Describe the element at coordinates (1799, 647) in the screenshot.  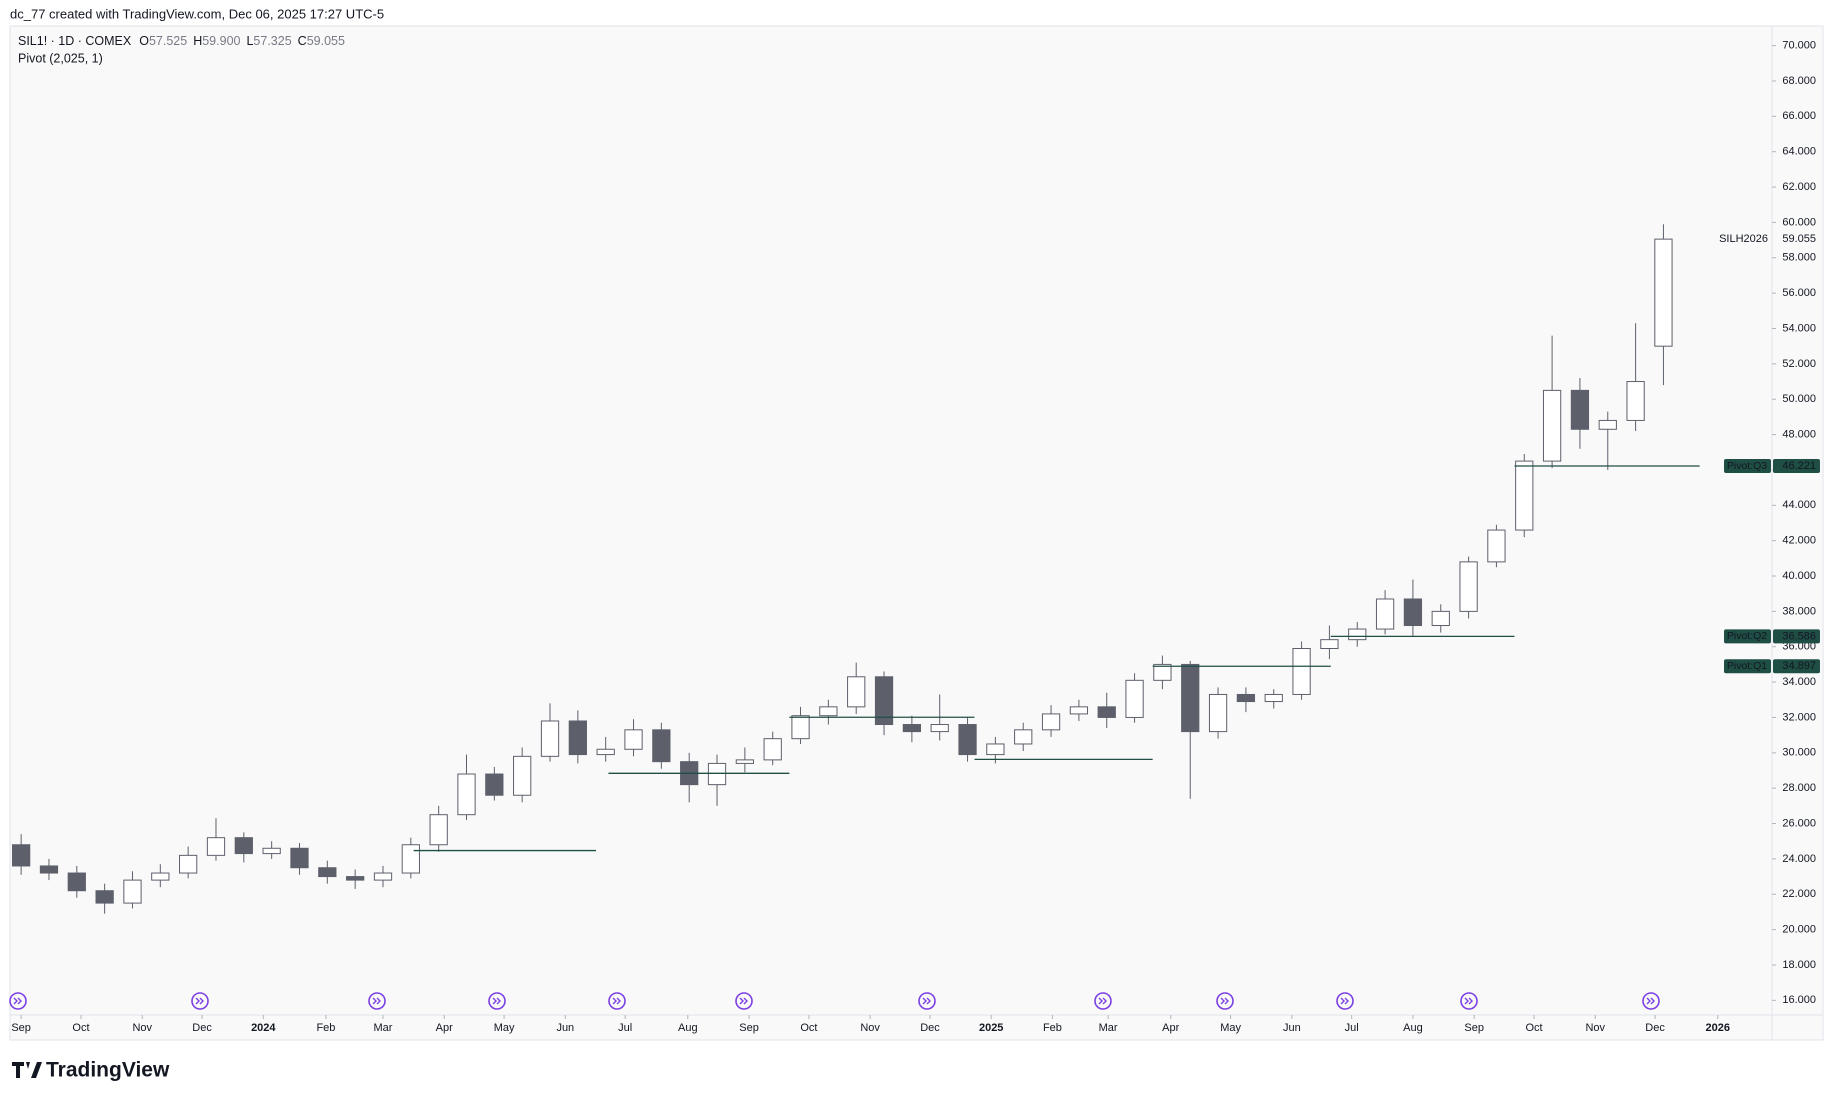
I see `y-tick-label: 36.000` at that location.